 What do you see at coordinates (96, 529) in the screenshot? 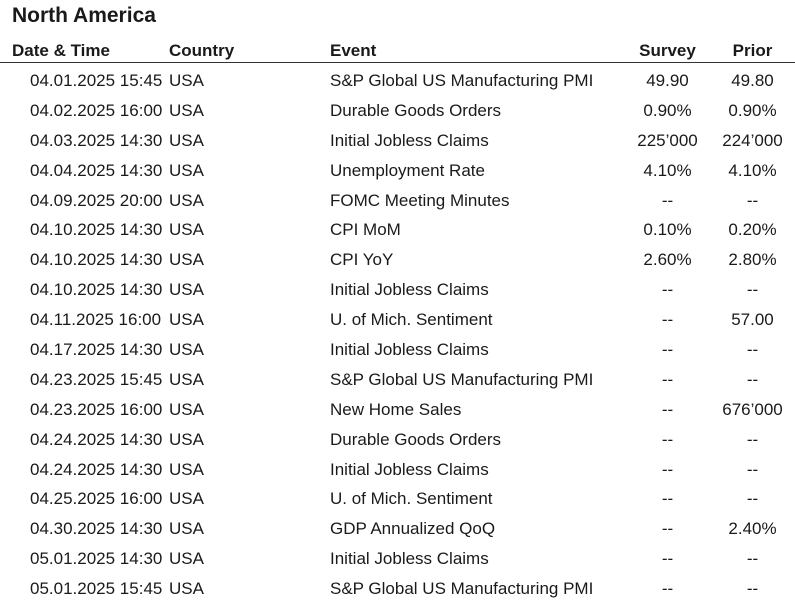
I see `cell-date: 04.30.2025 14:30` at bounding box center [96, 529].